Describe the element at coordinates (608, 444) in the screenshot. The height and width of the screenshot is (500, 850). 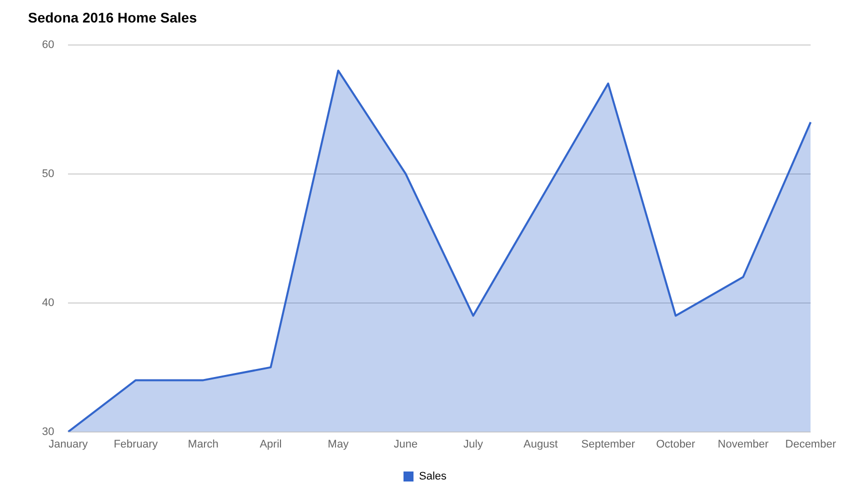
I see `x-tick-label: September` at that location.